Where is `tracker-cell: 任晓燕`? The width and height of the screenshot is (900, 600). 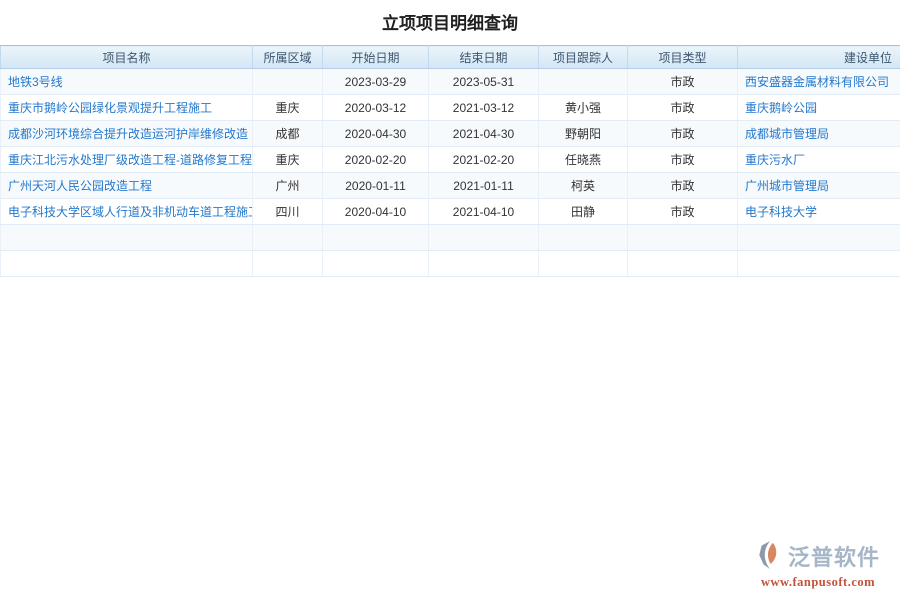
tracker-cell: 任晓燕 is located at coordinates (583, 159).